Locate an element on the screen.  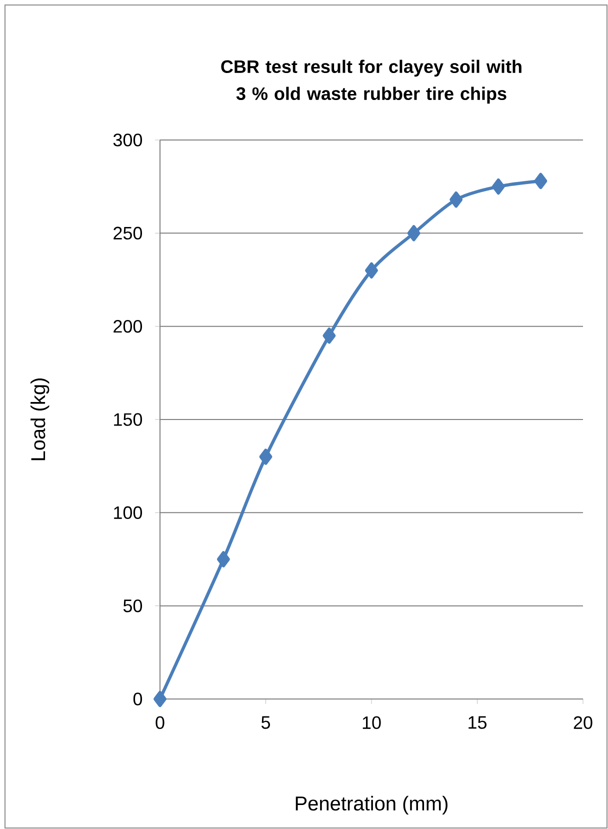
y-tick-label: 200 is located at coordinates (128, 326).